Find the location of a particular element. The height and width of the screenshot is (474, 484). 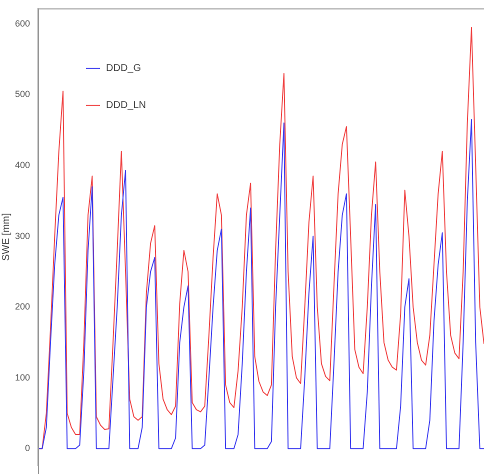

y-tick-label: 300 is located at coordinates (22, 235).